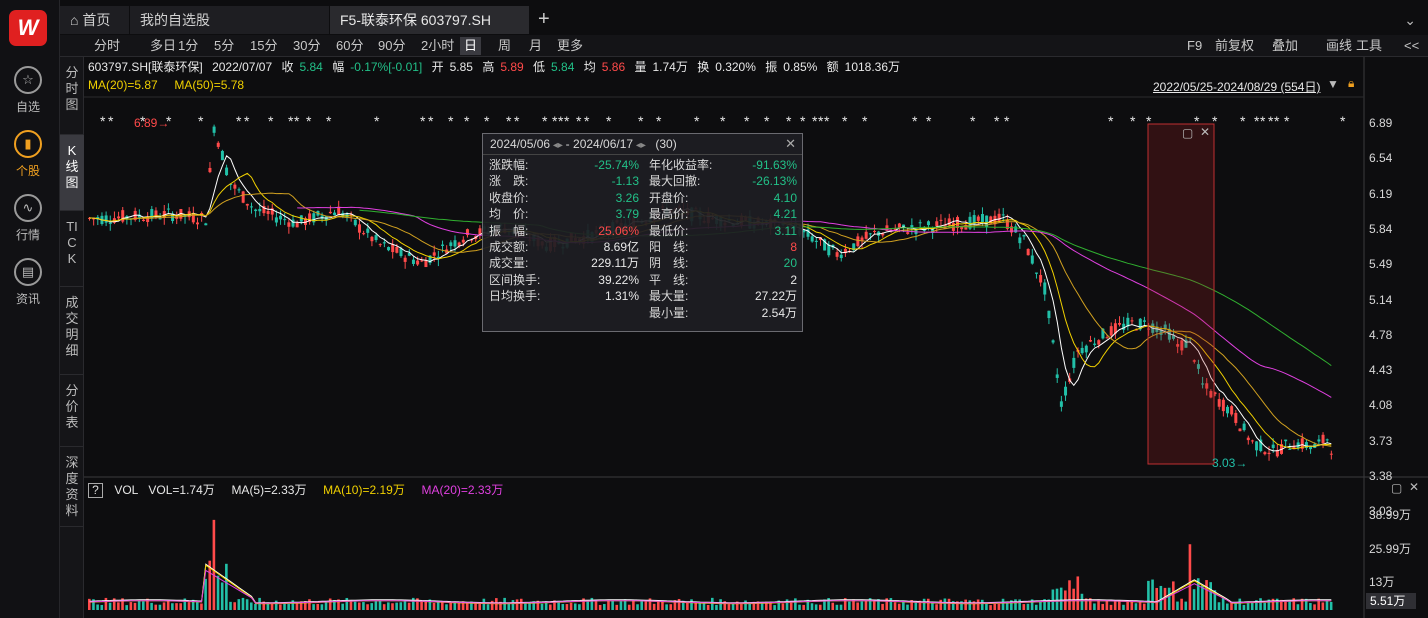 Image resolution: width=1428 pixels, height=618 pixels. I want to click on rail-item-market: ∿ 行情, so click(28, 218).